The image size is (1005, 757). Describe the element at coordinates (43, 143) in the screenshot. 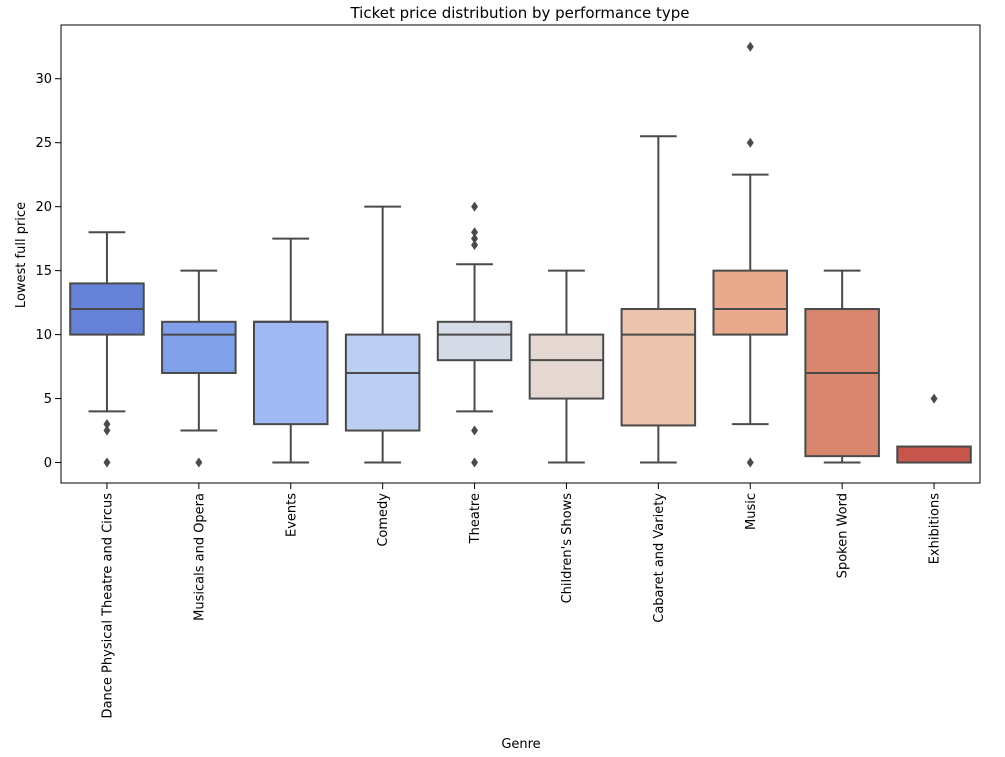

I see `y-tick-label: 25` at that location.